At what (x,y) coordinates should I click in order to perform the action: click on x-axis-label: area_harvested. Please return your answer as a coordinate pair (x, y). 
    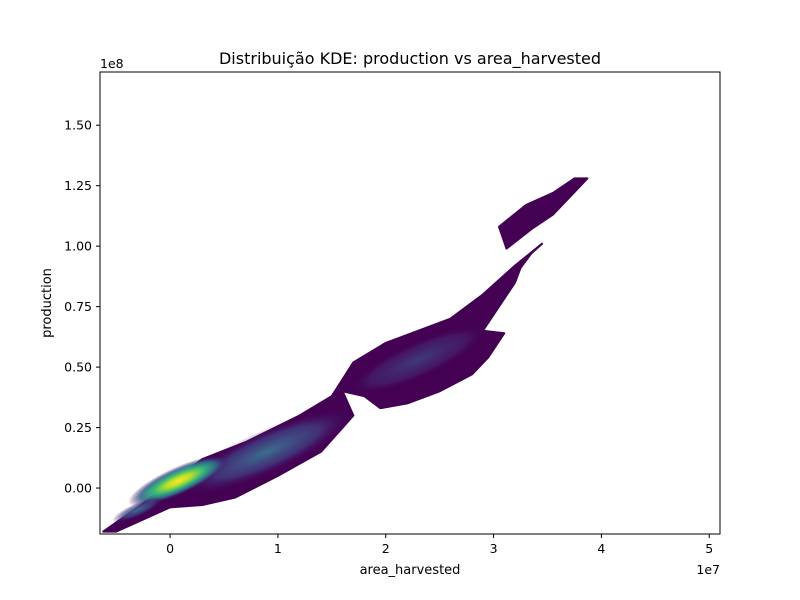
    Looking at the image, I should click on (410, 570).